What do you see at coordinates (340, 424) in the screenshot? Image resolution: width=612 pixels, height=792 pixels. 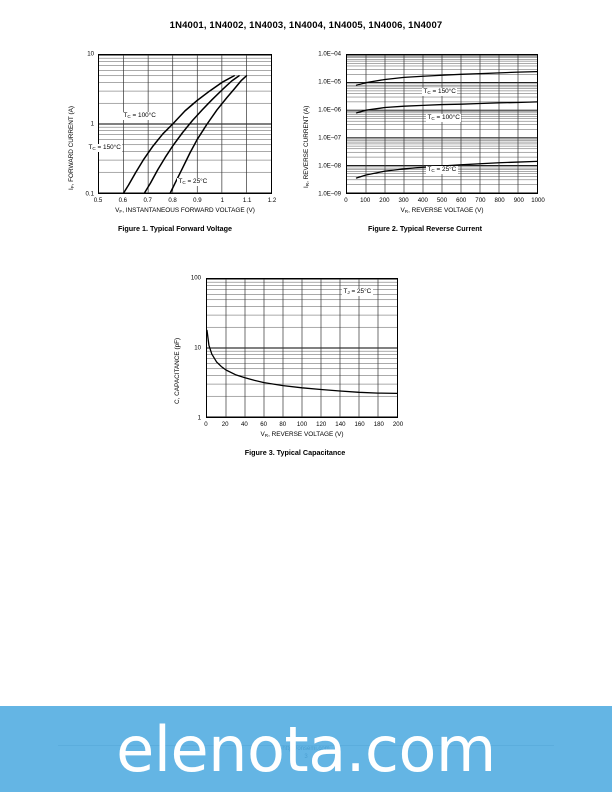 I see `x-tick-label: 140` at bounding box center [340, 424].